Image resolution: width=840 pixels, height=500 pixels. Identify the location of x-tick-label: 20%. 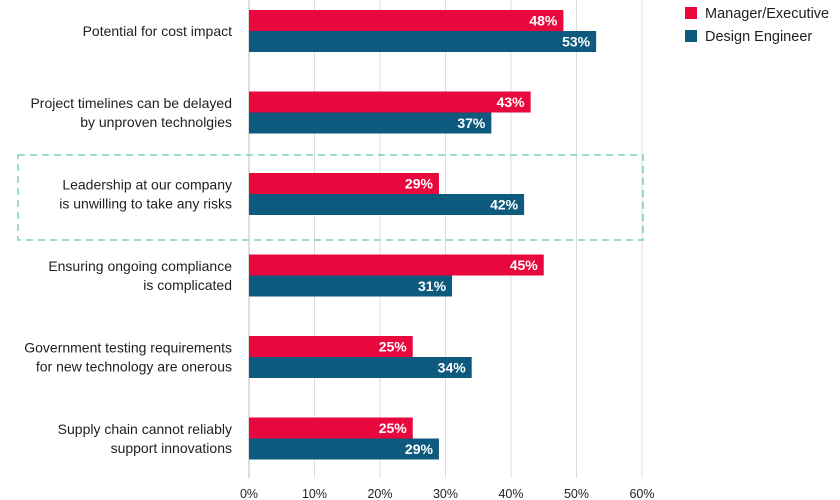
(379, 493).